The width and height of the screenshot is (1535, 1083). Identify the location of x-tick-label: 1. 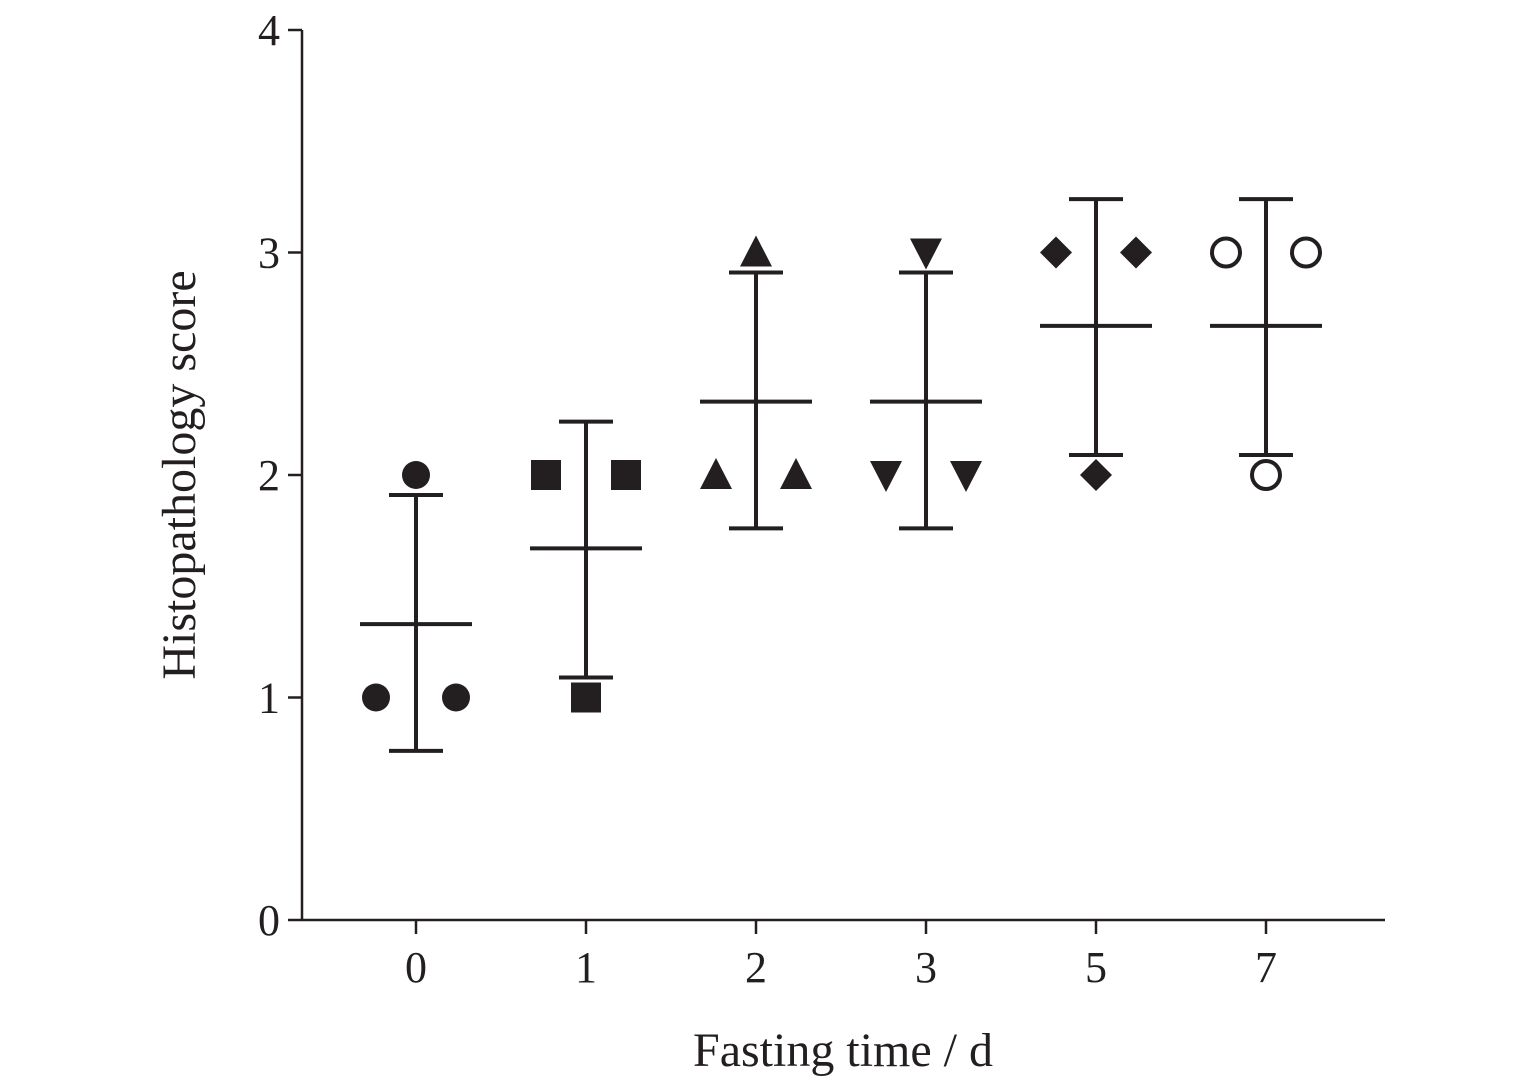
(586, 967).